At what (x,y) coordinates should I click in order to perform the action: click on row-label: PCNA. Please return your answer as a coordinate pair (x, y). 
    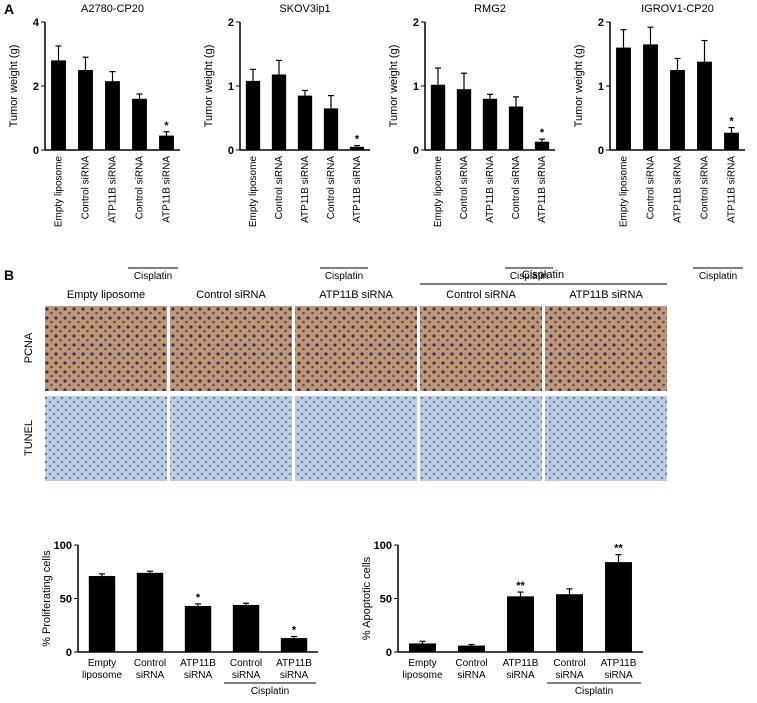
    Looking at the image, I should click on (29, 347).